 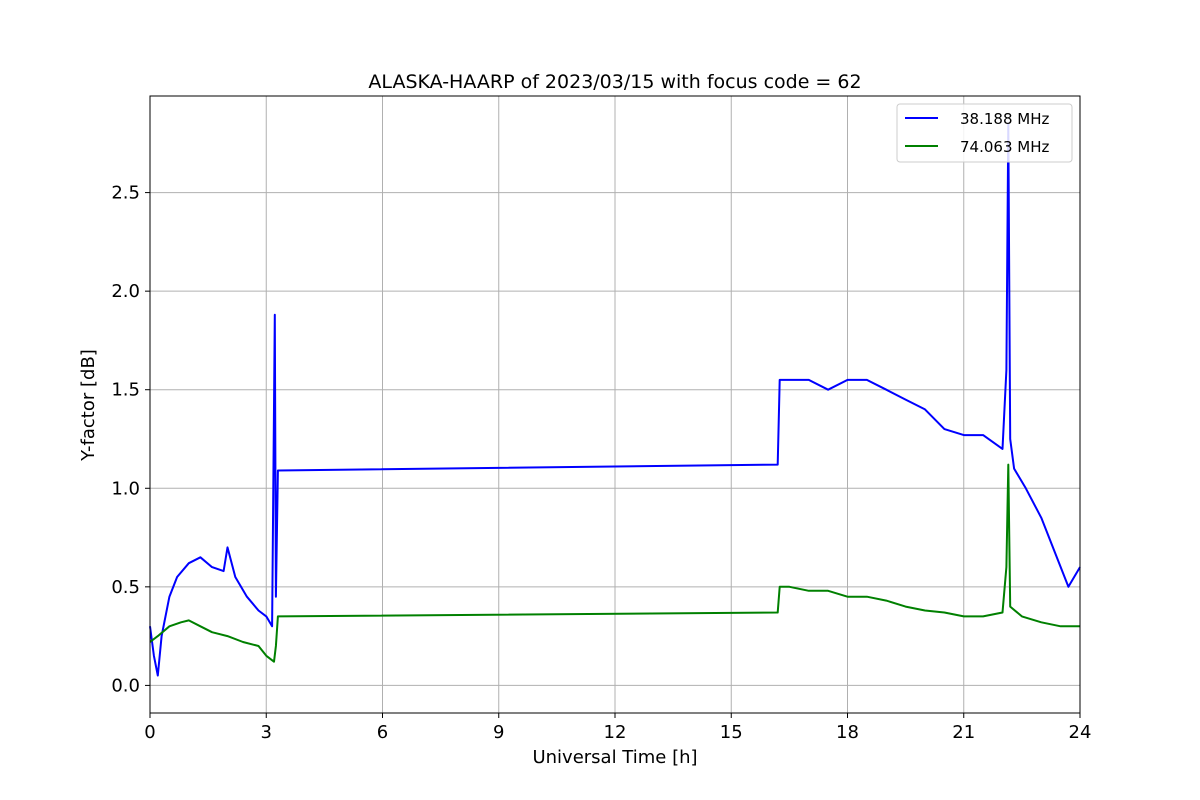 What do you see at coordinates (266, 732) in the screenshot?
I see `x-tick-label: 3` at bounding box center [266, 732].